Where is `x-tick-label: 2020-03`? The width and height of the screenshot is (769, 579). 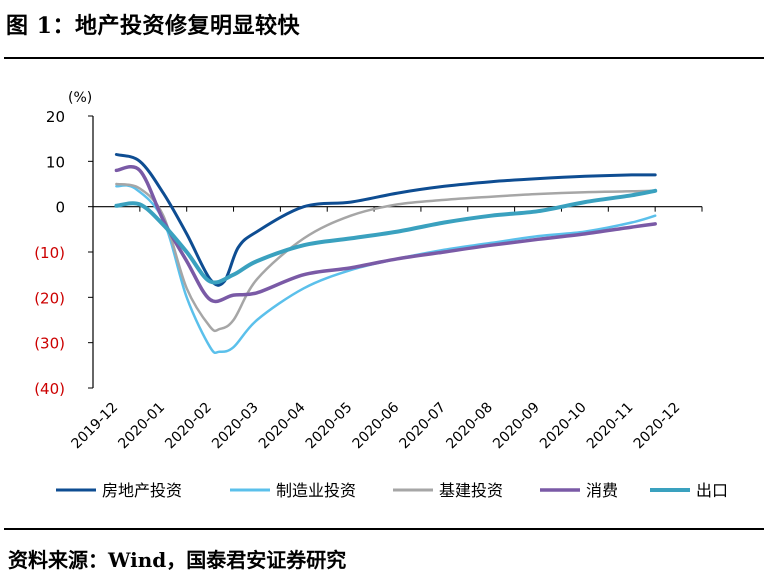
x-tick-label: 2020-03 is located at coordinates (235, 426).